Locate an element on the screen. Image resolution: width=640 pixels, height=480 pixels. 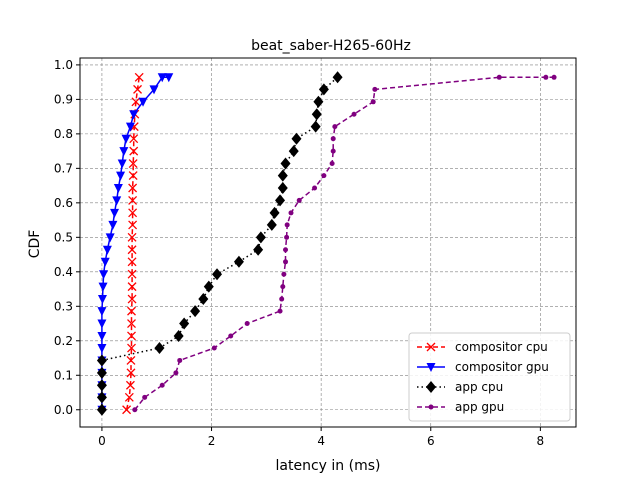
y-tick-label: 0.6 is located at coordinates (63, 203).